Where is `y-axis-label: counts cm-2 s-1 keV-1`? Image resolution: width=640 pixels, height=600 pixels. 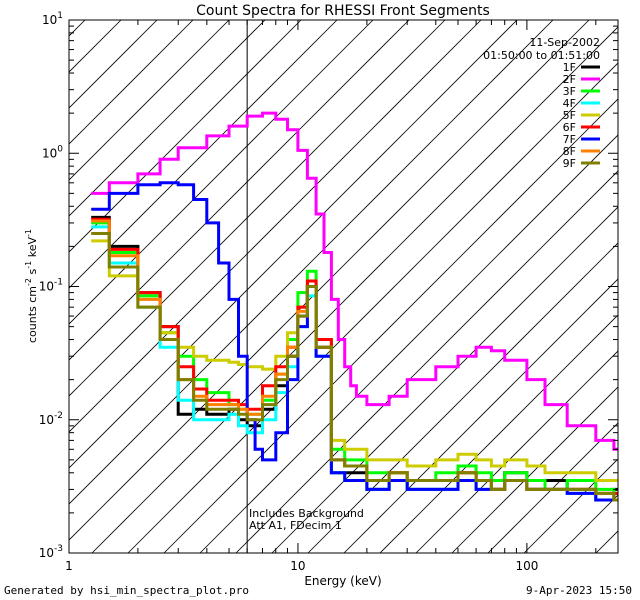 y-axis-label: counts cm-2 s-1 keV-1 is located at coordinates (31, 286).